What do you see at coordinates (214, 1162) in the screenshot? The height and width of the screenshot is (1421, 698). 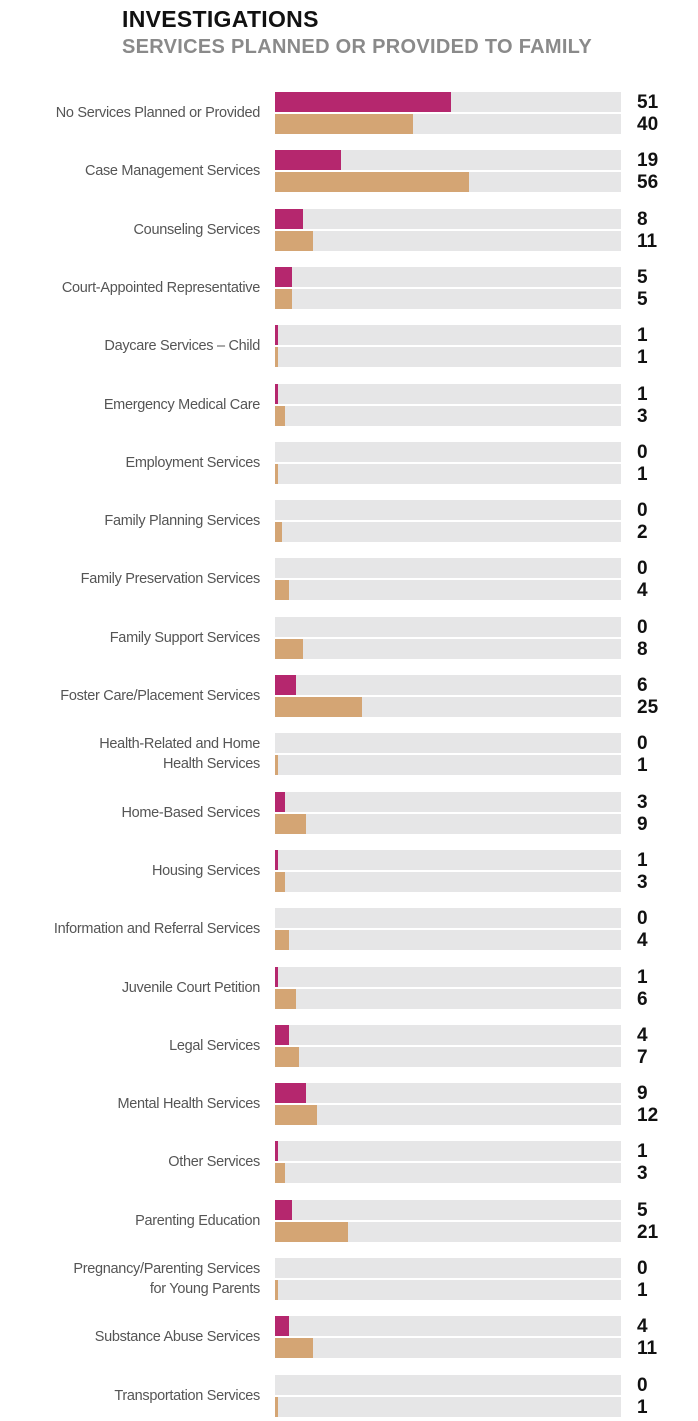 I see `category-label: Other Services` at bounding box center [214, 1162].